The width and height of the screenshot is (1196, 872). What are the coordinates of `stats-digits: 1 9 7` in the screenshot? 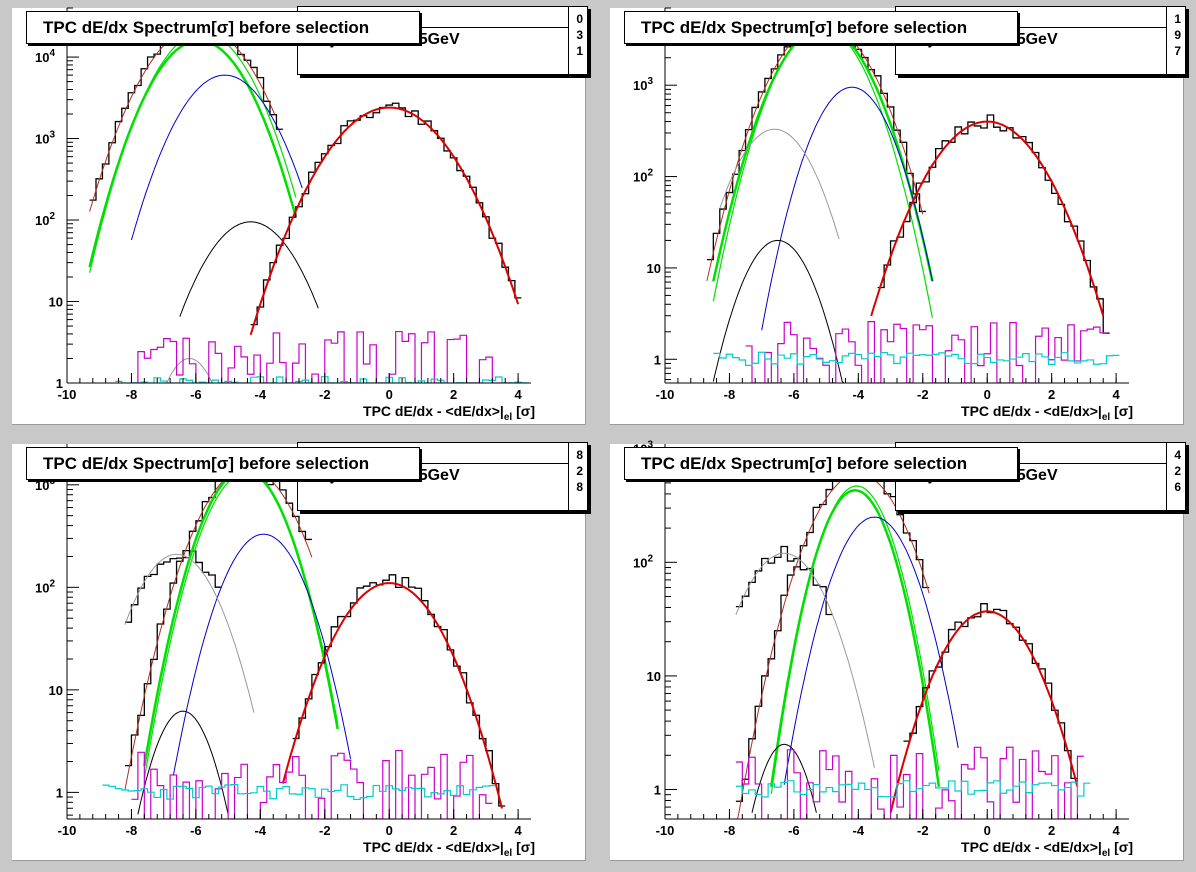 It's located at (1176, 35).